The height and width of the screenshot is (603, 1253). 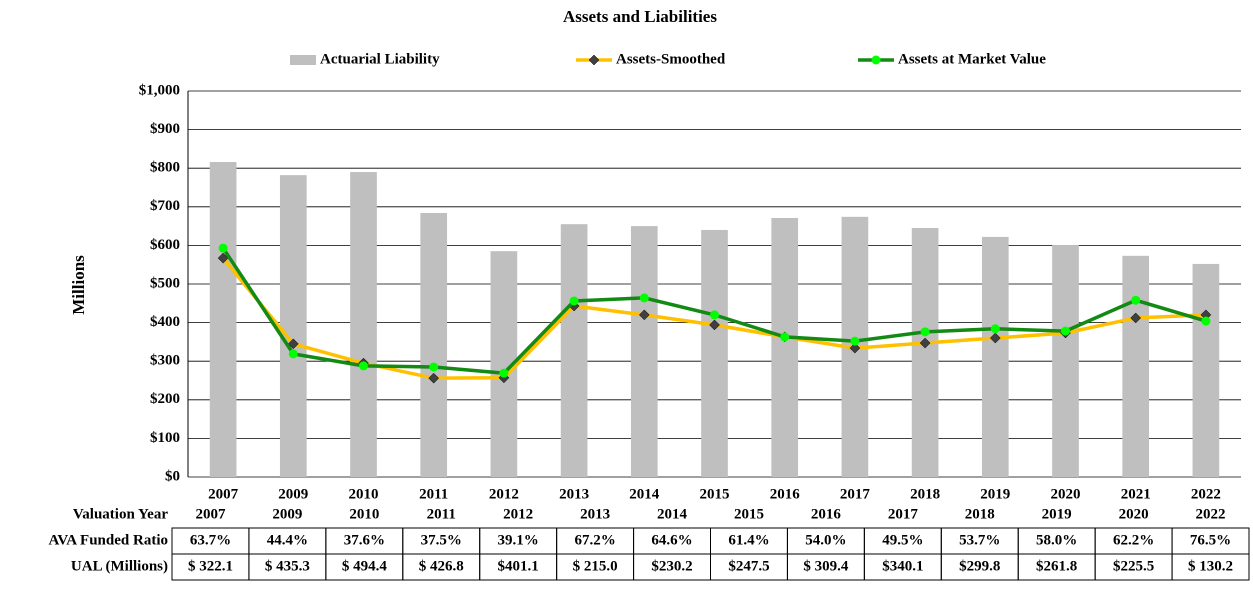 I want to click on table-value: 39.1%, so click(x=518, y=540).